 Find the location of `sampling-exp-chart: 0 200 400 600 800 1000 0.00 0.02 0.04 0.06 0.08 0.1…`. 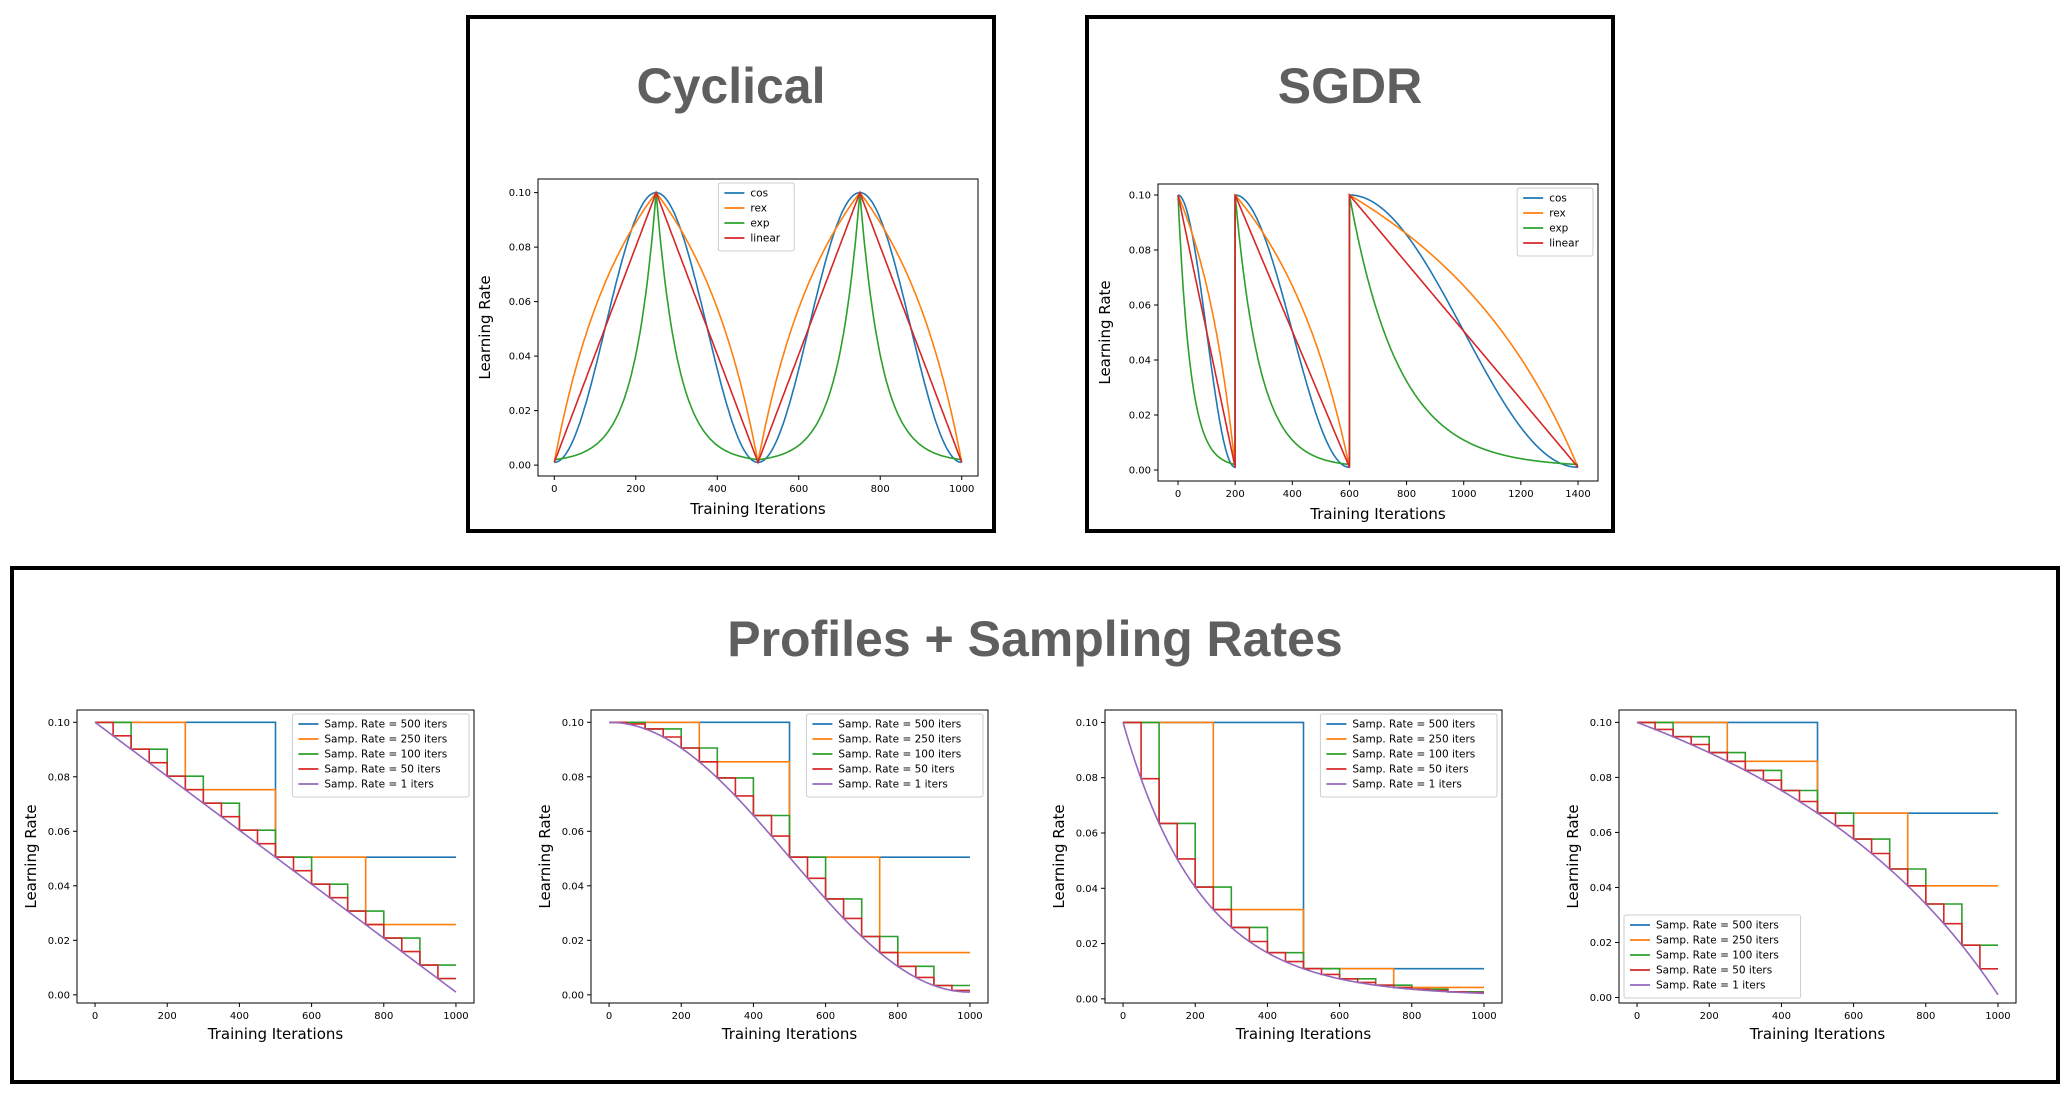

sampling-exp-chart: 0 200 400 600 800 1000 0.00 0.02 0.04 0.06 0.08 0.1… is located at coordinates (1276, 876).